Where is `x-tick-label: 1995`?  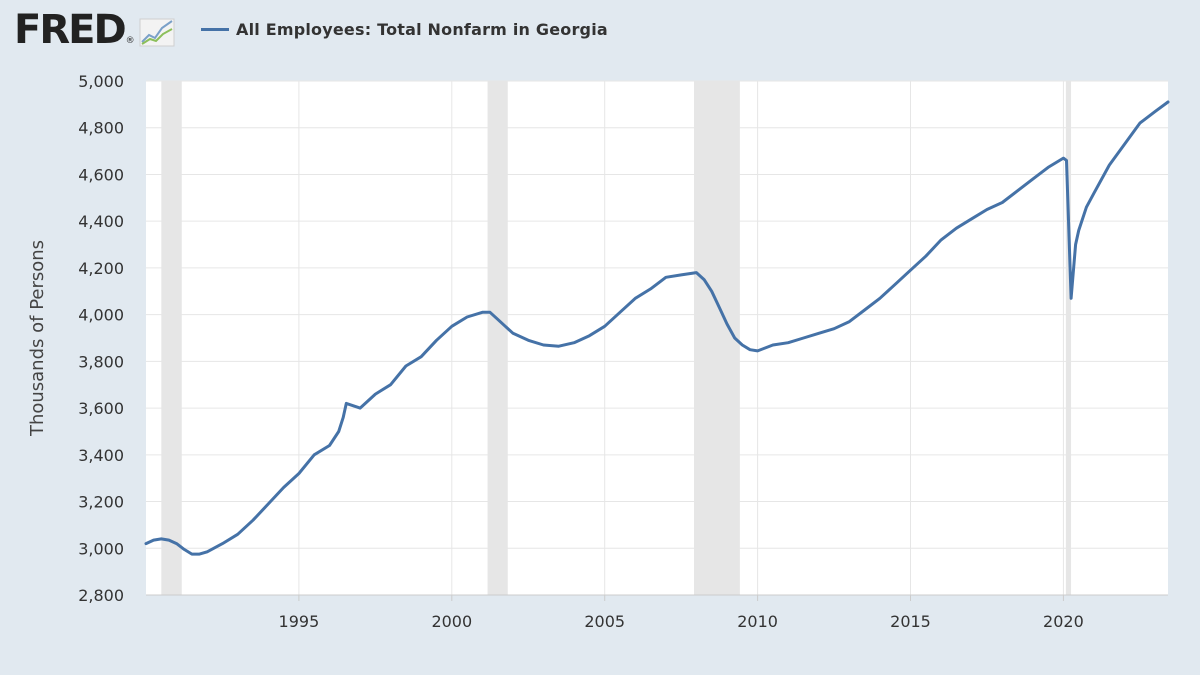 x-tick-label: 1995 is located at coordinates (299, 621).